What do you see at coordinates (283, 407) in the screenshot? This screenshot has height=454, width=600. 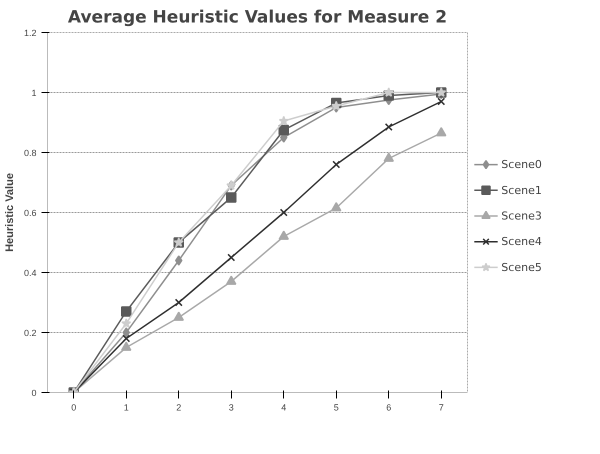 I see `x-tick-label: 4` at bounding box center [283, 407].